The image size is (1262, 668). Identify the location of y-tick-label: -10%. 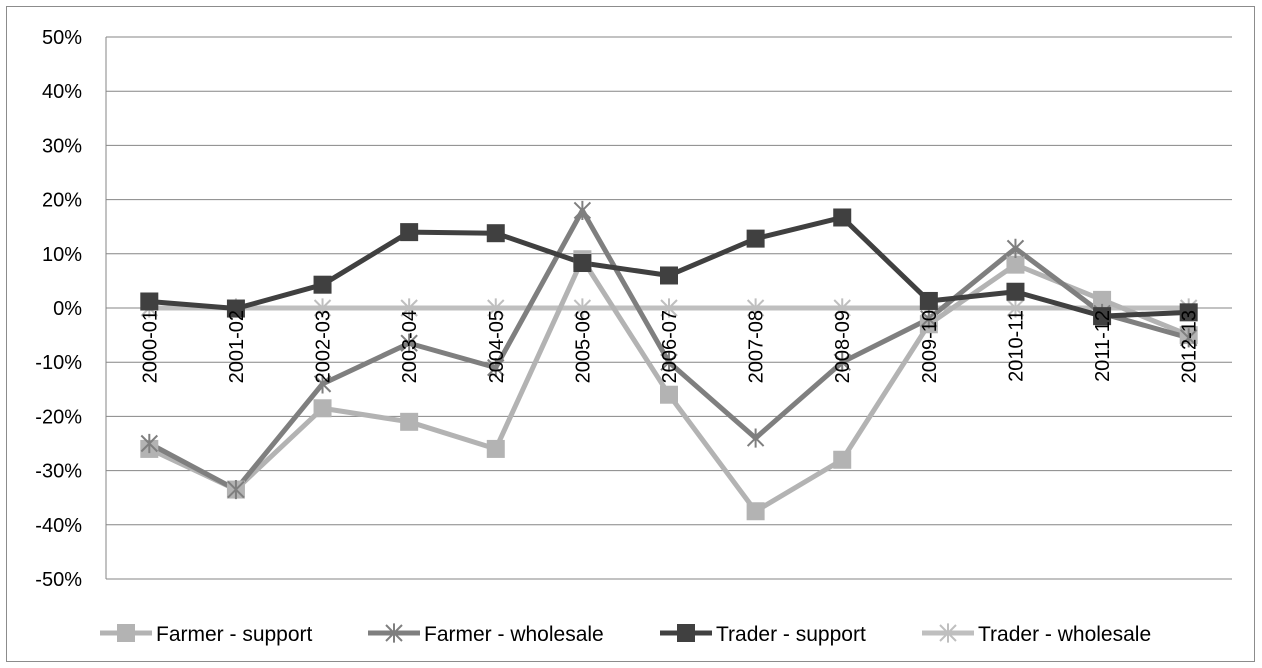
(58, 363).